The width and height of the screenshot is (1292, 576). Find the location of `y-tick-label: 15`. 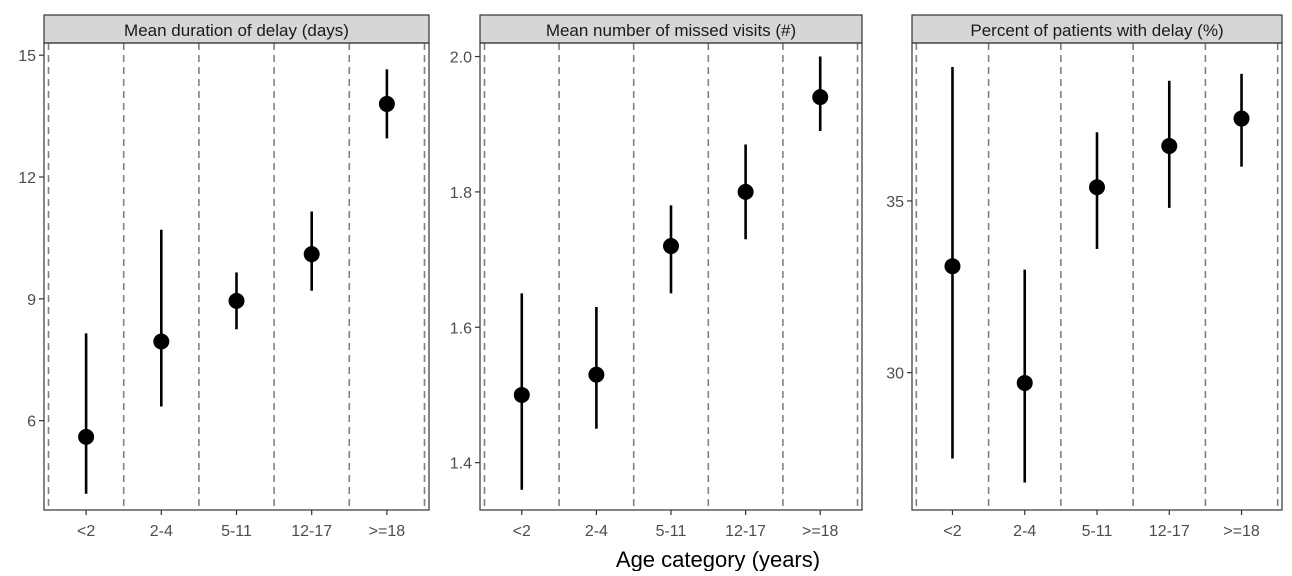

y-tick-label: 15 is located at coordinates (27, 56).